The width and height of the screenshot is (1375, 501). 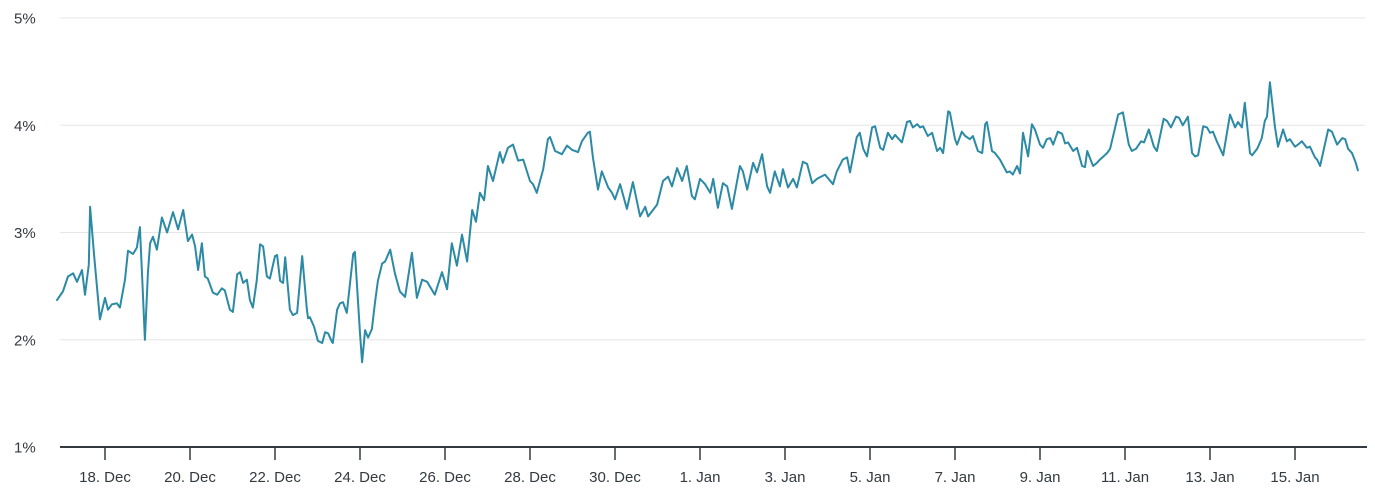 I want to click on x-axis-label: 5. Jan, so click(x=870, y=477).